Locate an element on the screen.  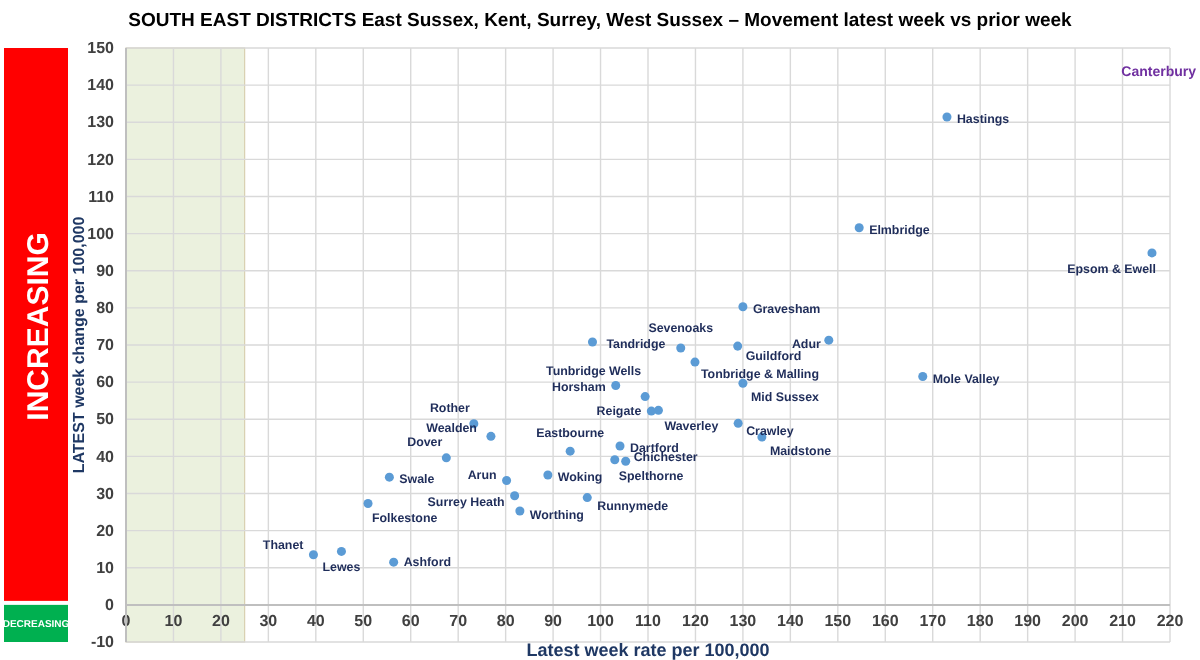
y-tick-label: 50 is located at coordinates (106, 419).